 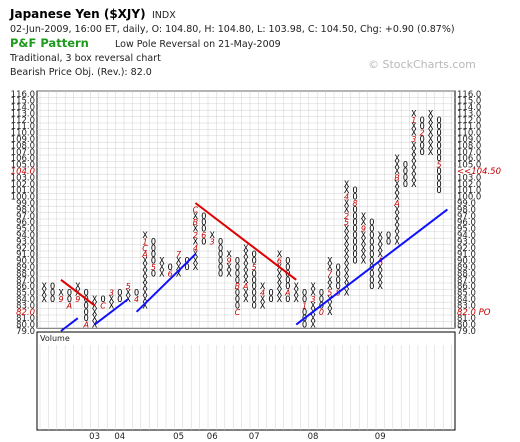 I want to click on y-tick-label-right: 86.0, so click(x=466, y=287).